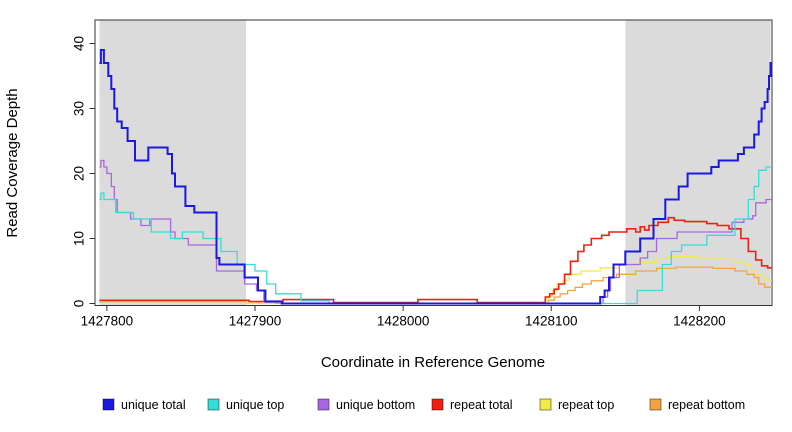 Image resolution: width=792 pixels, height=432 pixels. What do you see at coordinates (699, 321) in the screenshot?
I see `x-tick-label: 1428200` at bounding box center [699, 321].